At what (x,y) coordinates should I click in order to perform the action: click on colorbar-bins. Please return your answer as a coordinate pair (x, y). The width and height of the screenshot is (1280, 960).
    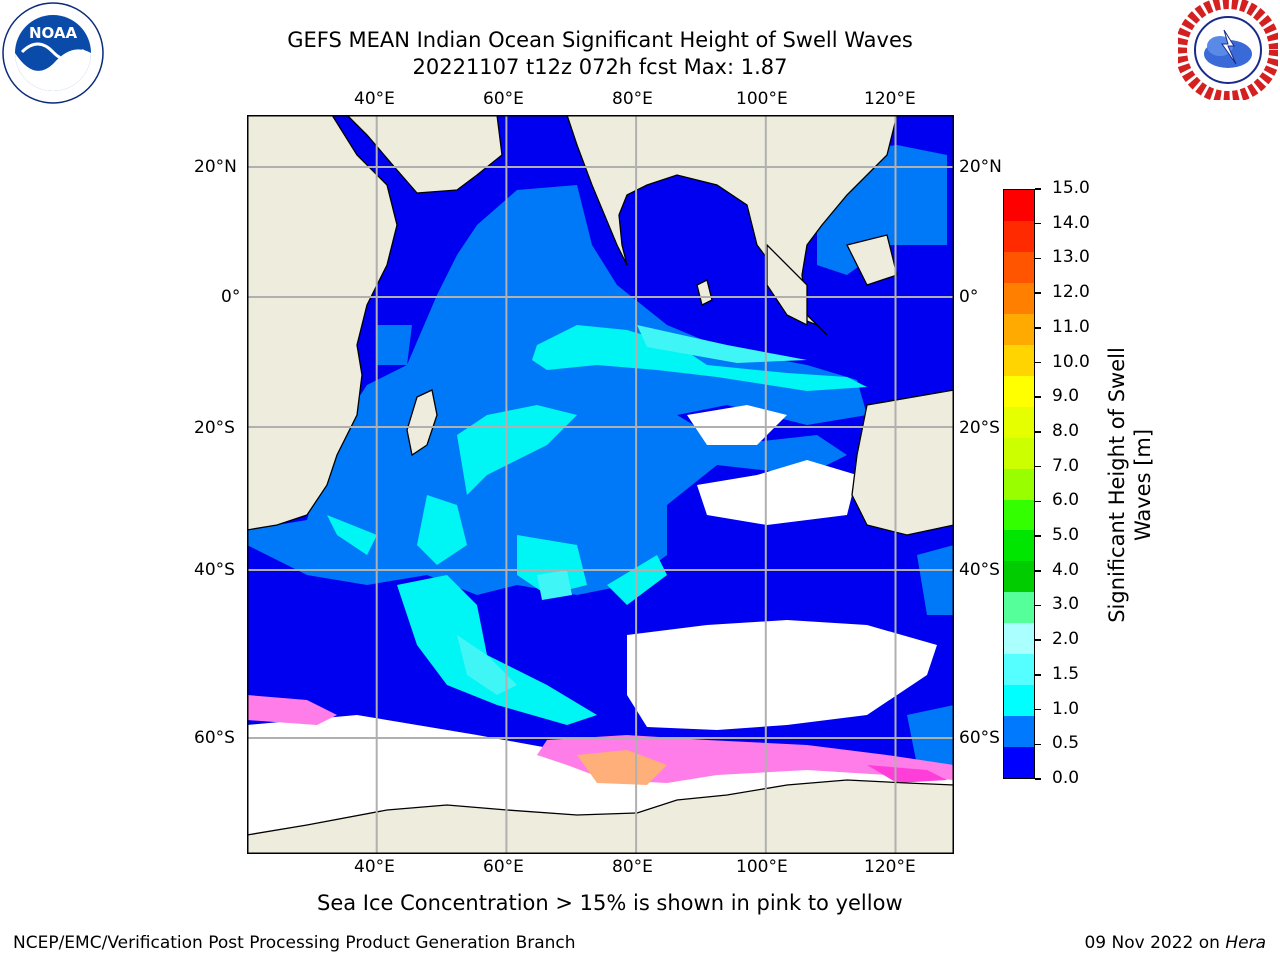
    Looking at the image, I should click on (1019, 484).